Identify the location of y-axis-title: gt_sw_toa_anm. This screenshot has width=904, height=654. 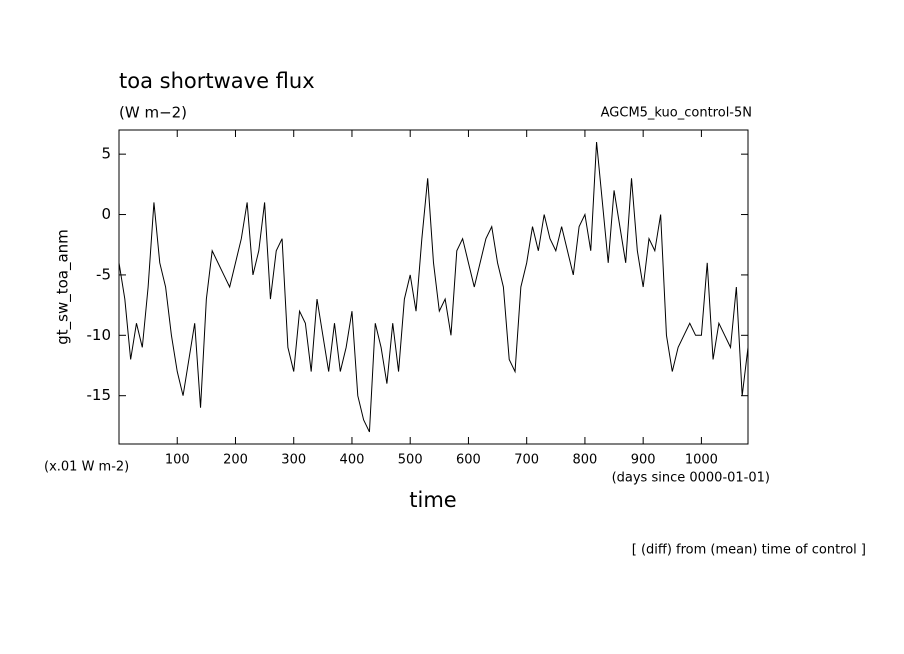
(63, 287).